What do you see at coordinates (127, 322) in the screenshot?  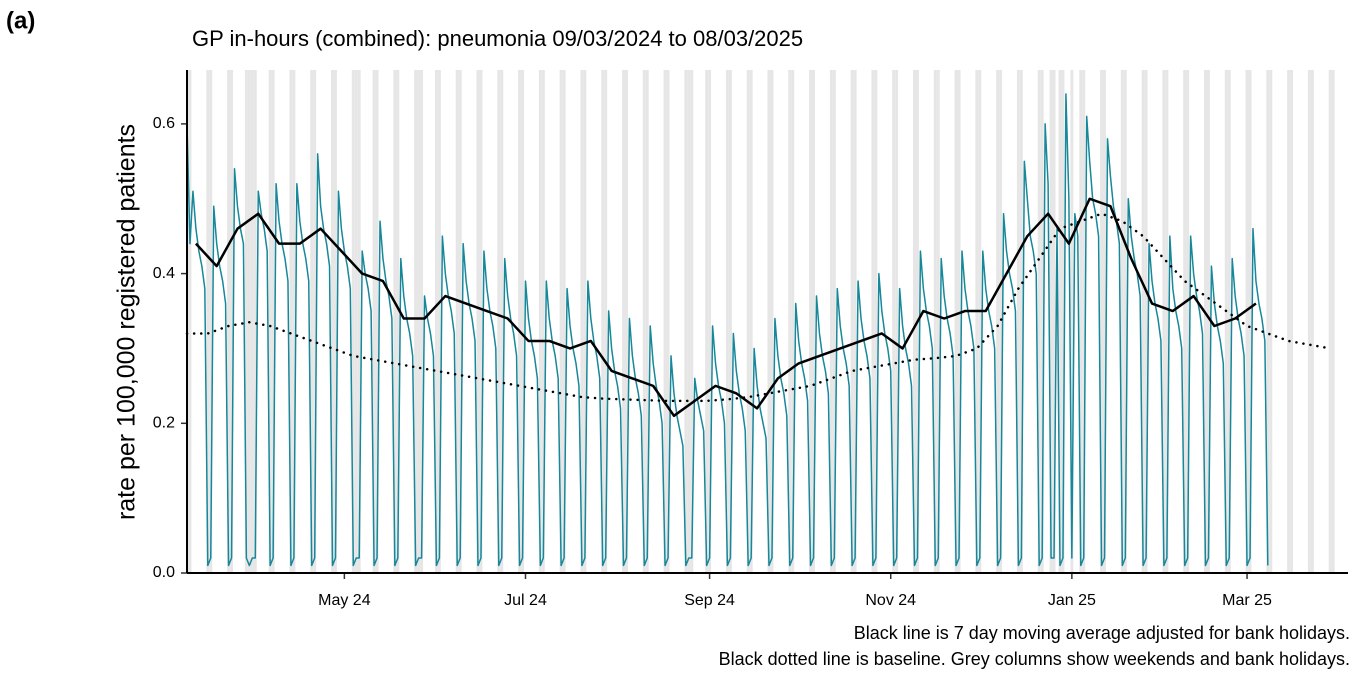 I see `y-axis-label: rate per 100,000 registered patients` at bounding box center [127, 322].